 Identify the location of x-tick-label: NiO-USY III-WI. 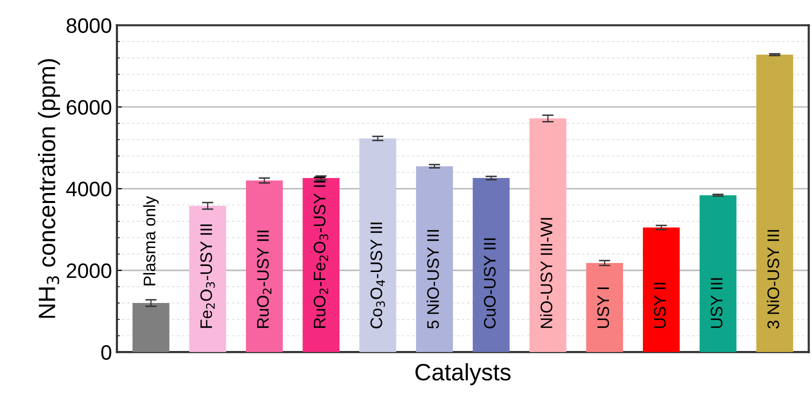
(546, 273).